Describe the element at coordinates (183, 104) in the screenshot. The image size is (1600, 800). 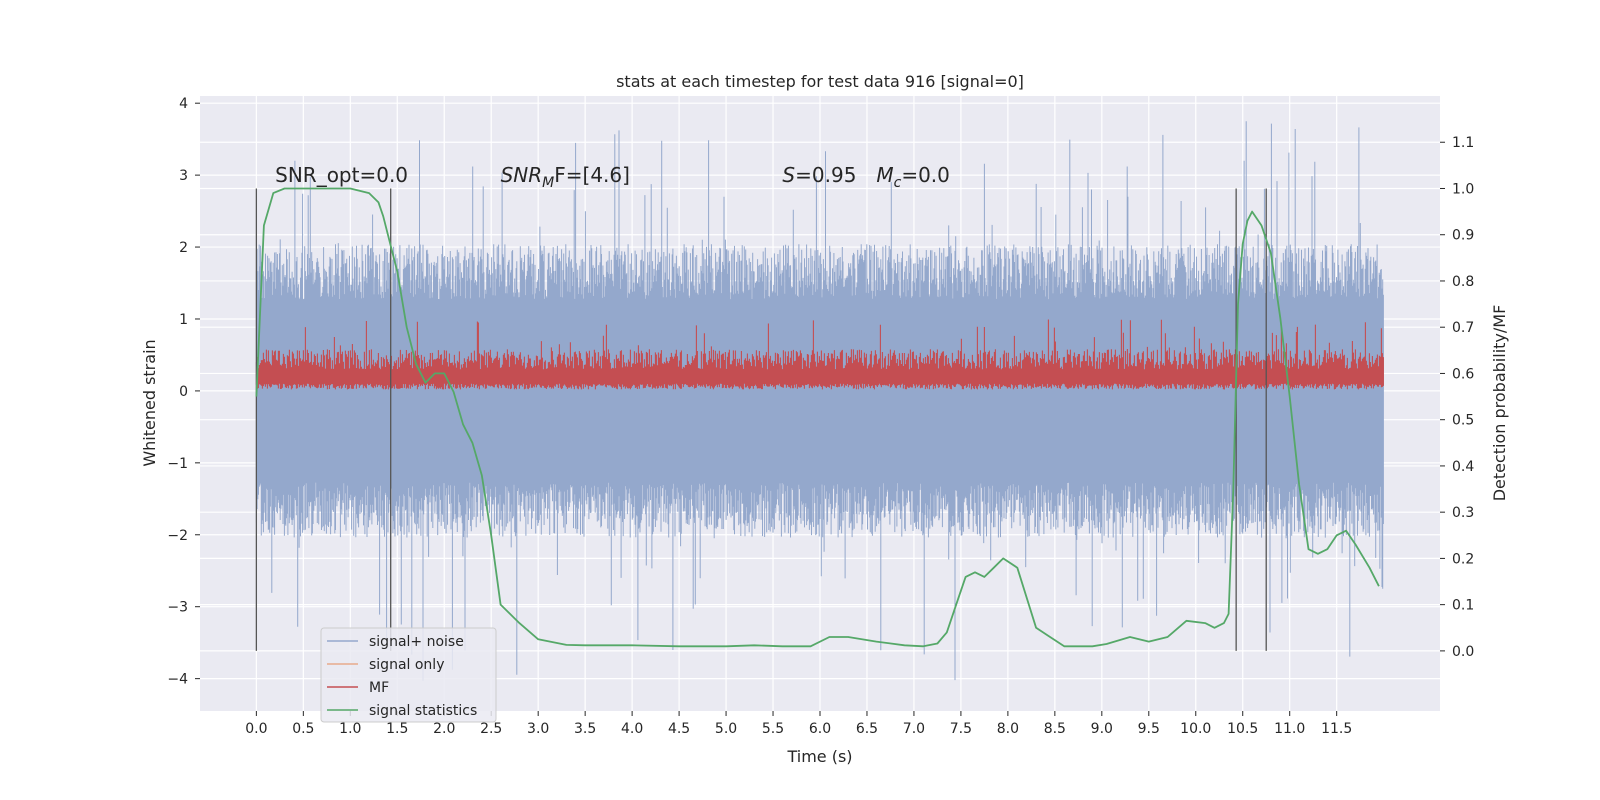
I see `y-tick-label: 4` at that location.